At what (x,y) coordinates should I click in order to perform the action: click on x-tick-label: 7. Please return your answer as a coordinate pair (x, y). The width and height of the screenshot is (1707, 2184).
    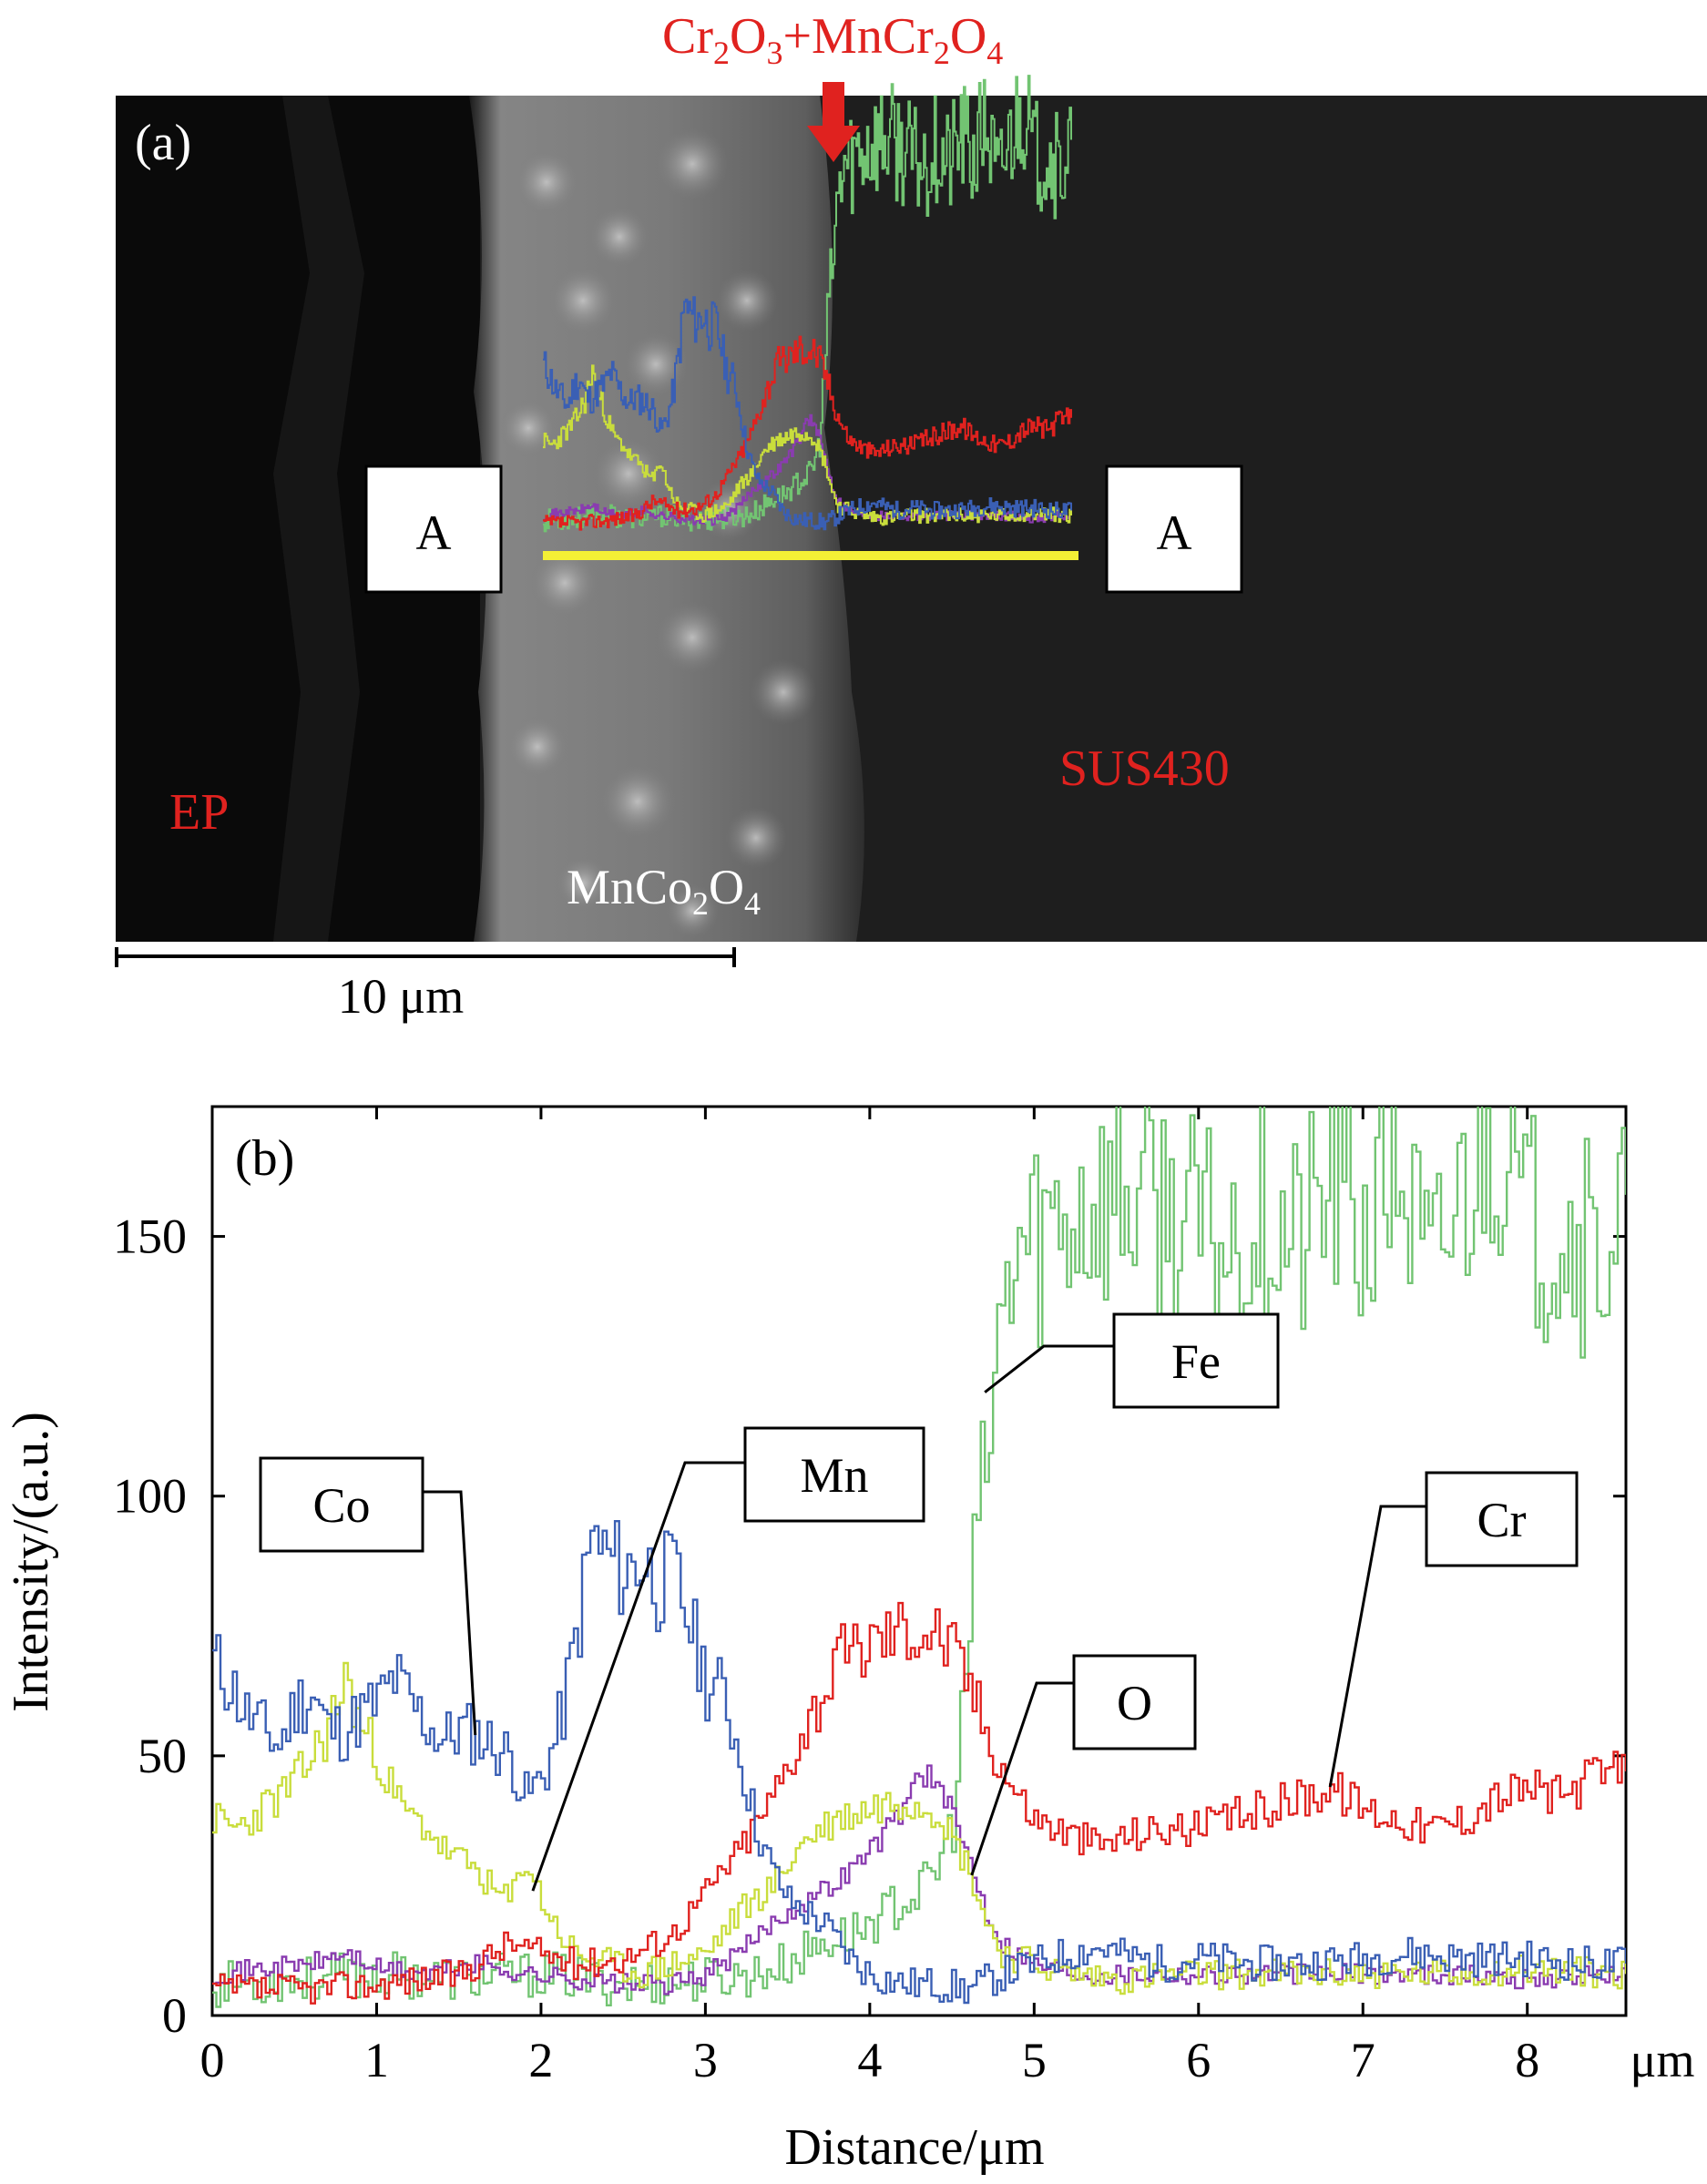
    Looking at the image, I should click on (1363, 2060).